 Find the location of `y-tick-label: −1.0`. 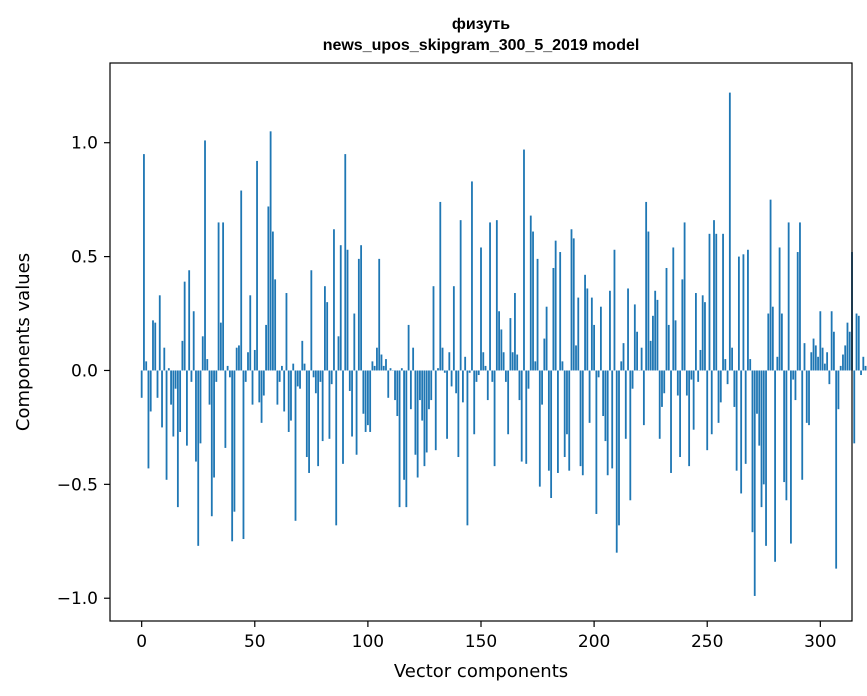

y-tick-label: −1.0 is located at coordinates (77, 599).